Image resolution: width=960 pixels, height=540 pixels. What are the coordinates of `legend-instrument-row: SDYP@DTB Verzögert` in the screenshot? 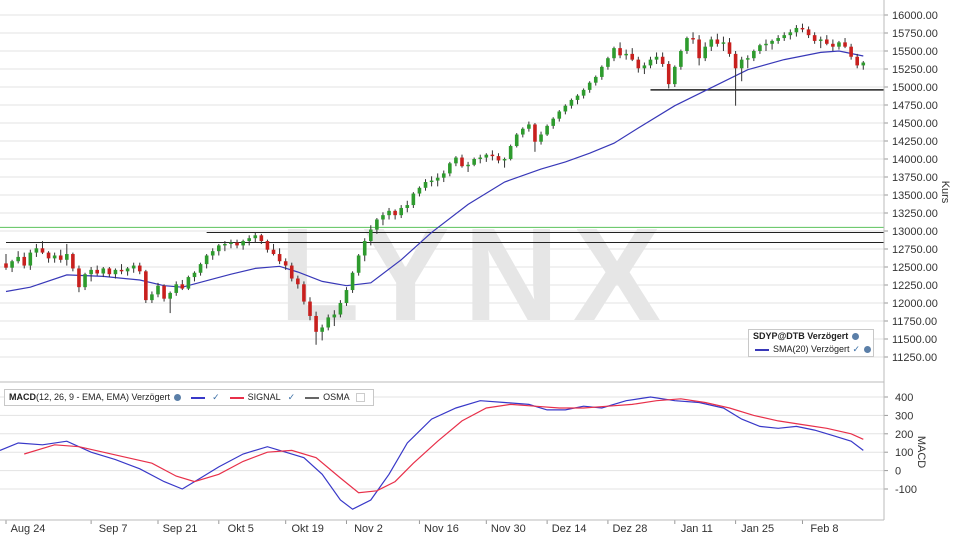 It's located at (811, 336).